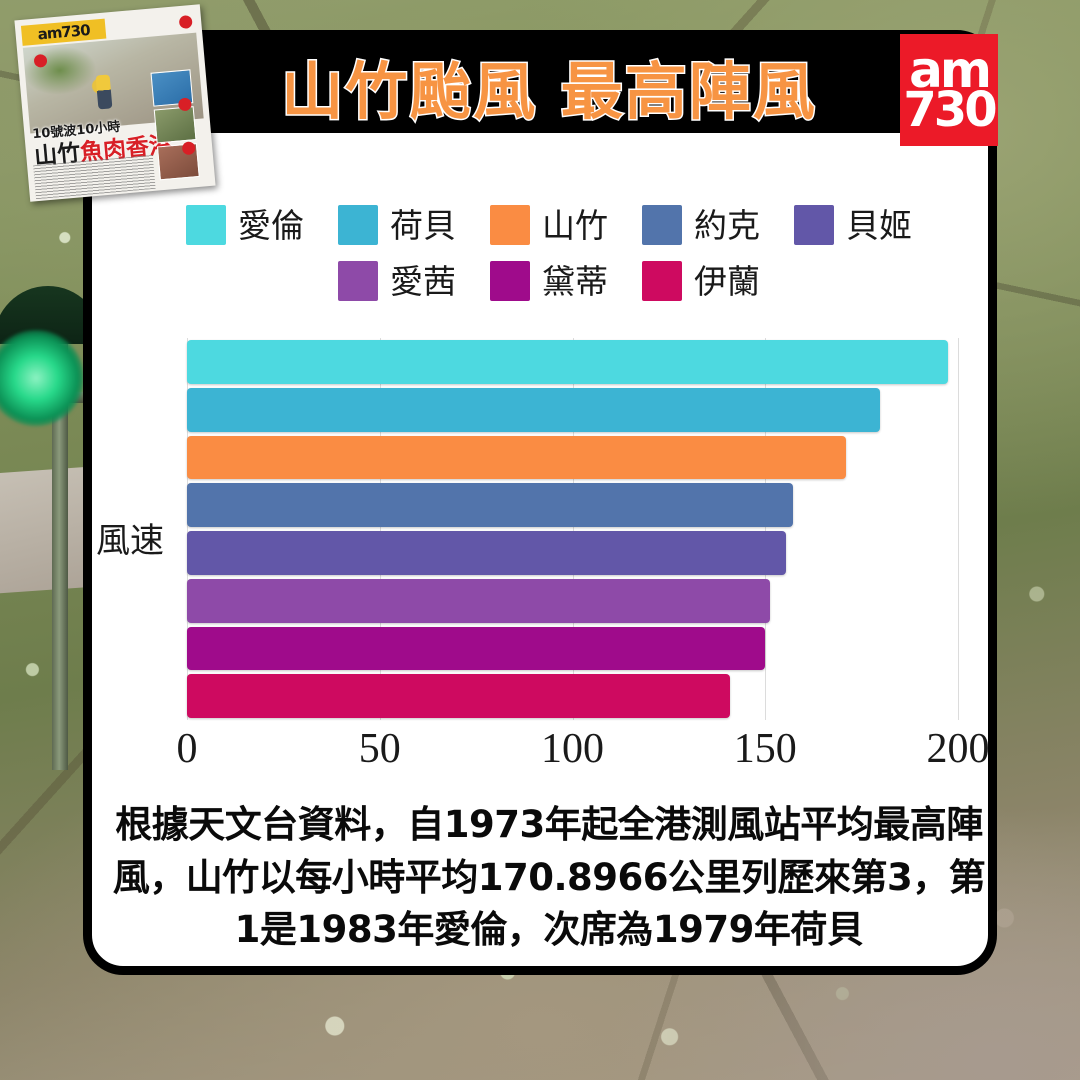  Describe the element at coordinates (185, 22) in the screenshot. I see `newspaper-badge` at that location.